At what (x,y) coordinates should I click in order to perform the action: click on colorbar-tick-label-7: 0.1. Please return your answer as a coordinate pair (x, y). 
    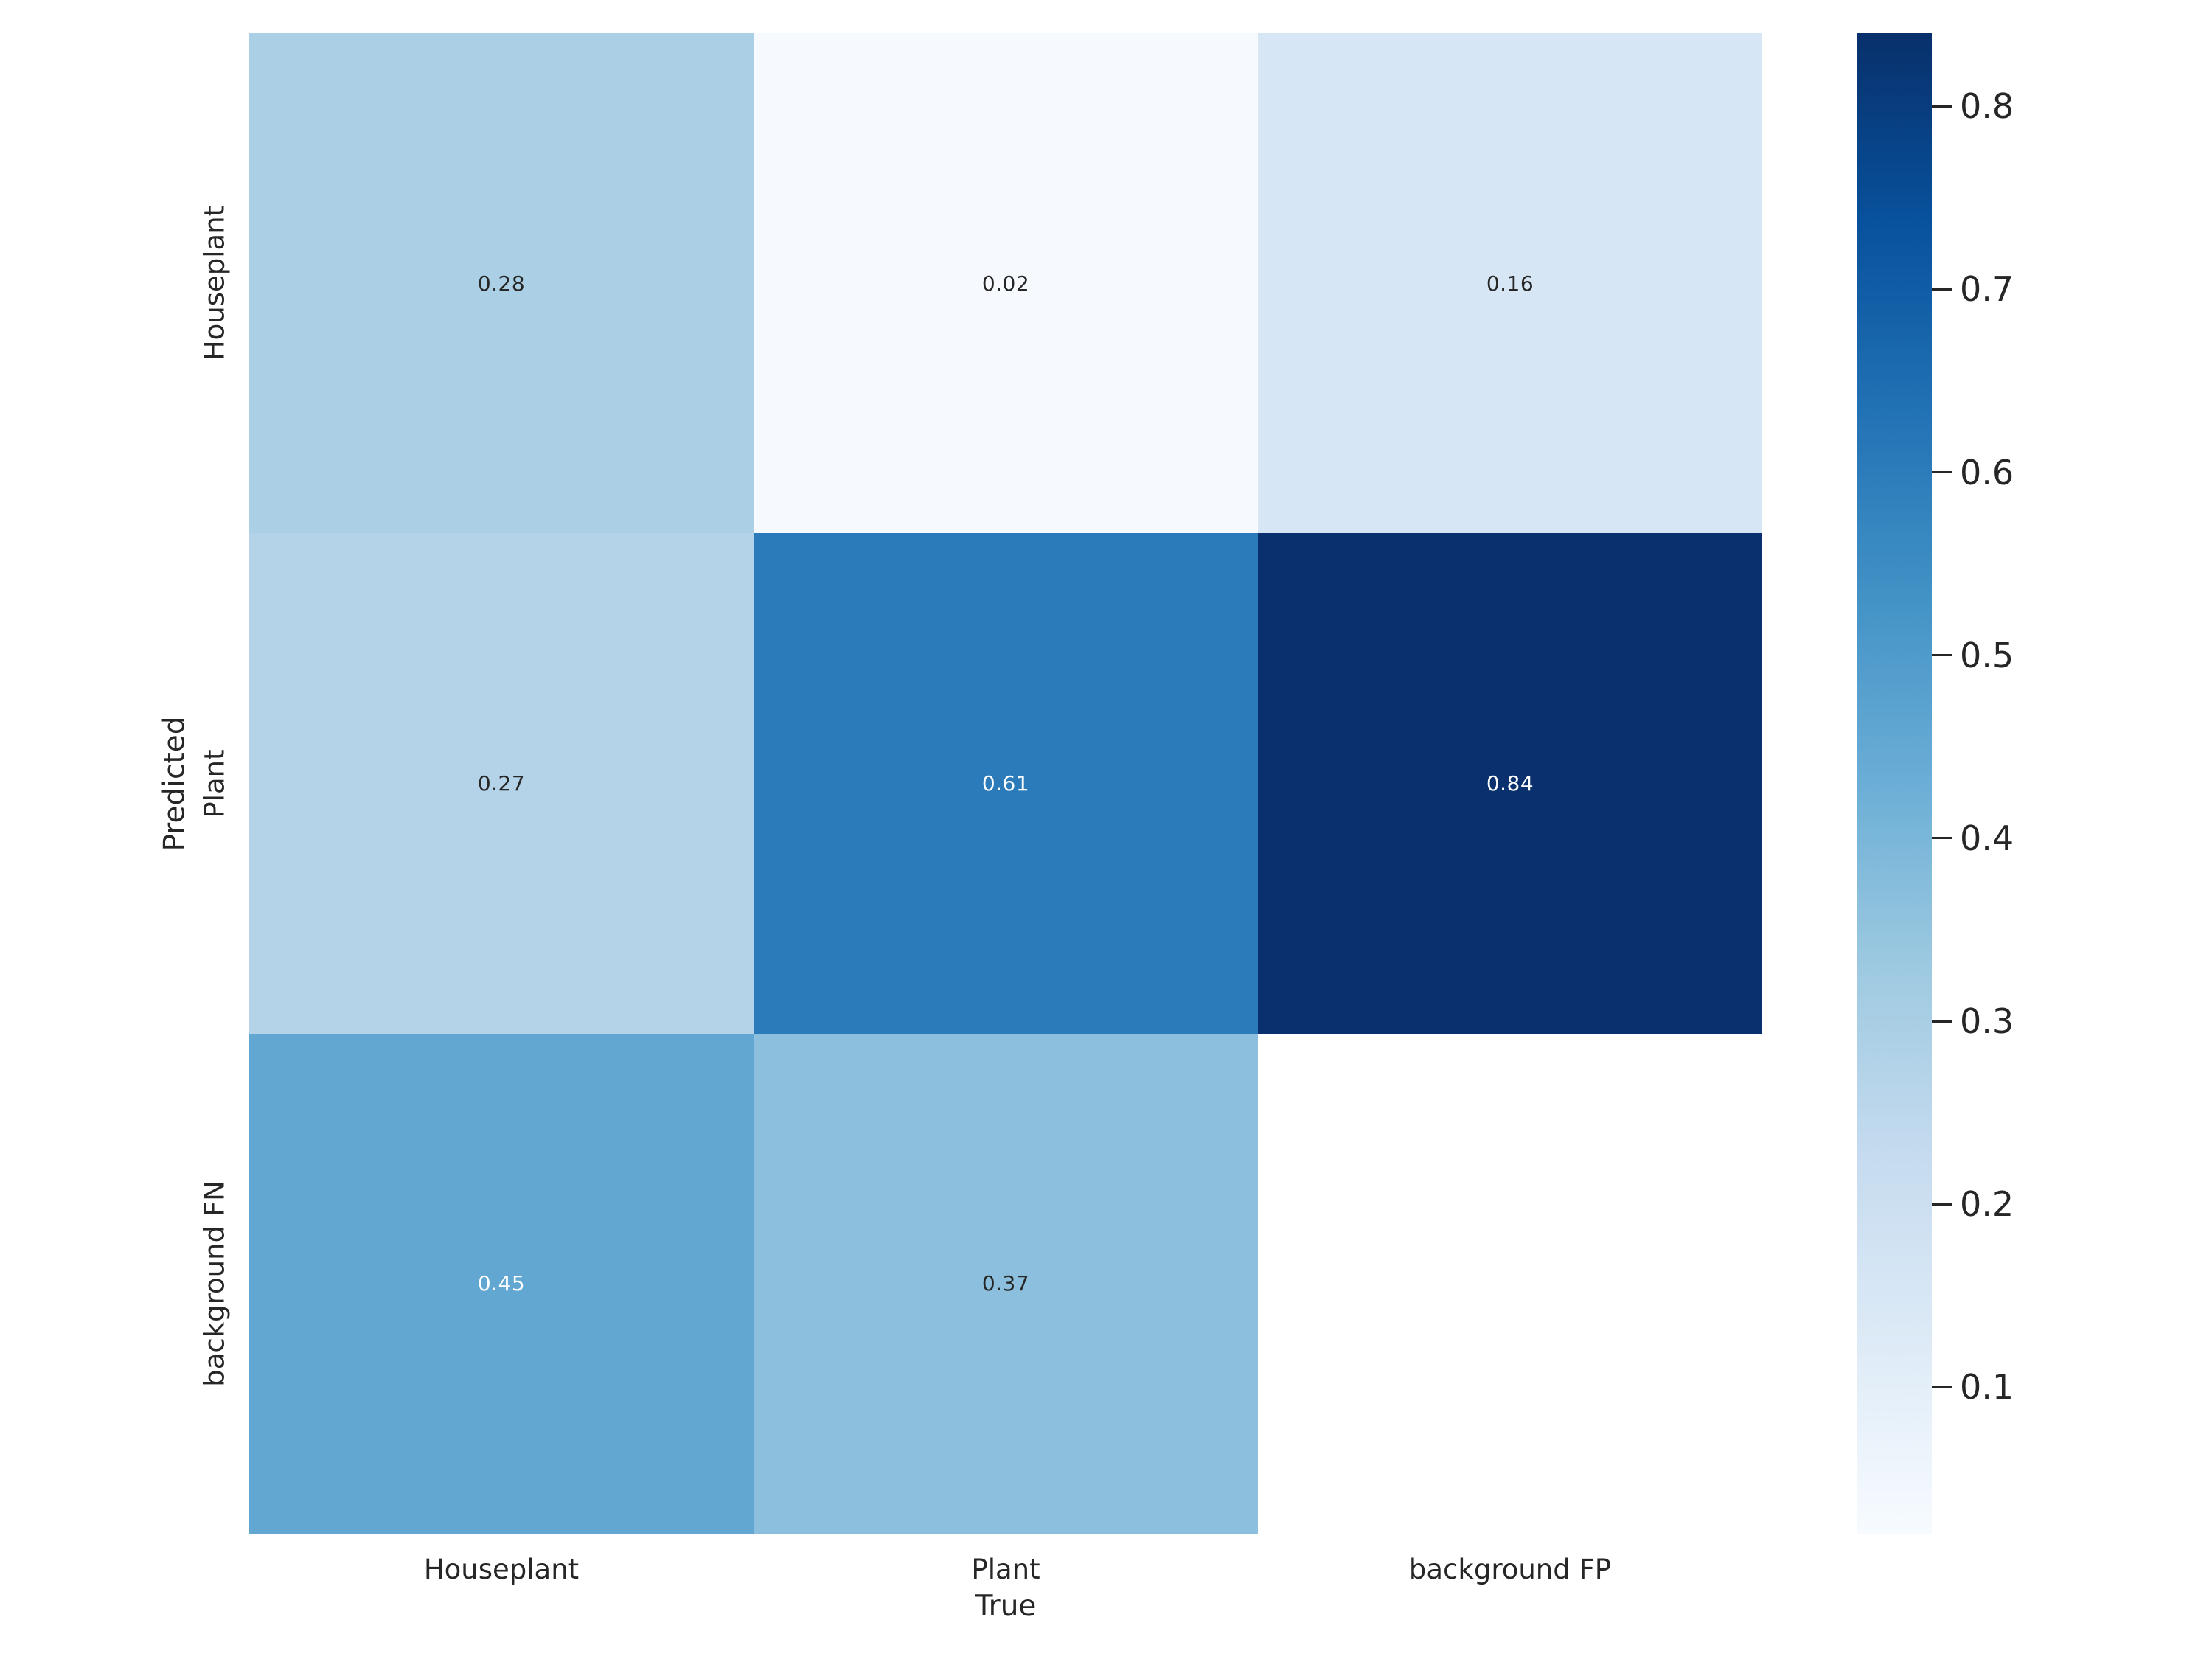
    Looking at the image, I should click on (1987, 1387).